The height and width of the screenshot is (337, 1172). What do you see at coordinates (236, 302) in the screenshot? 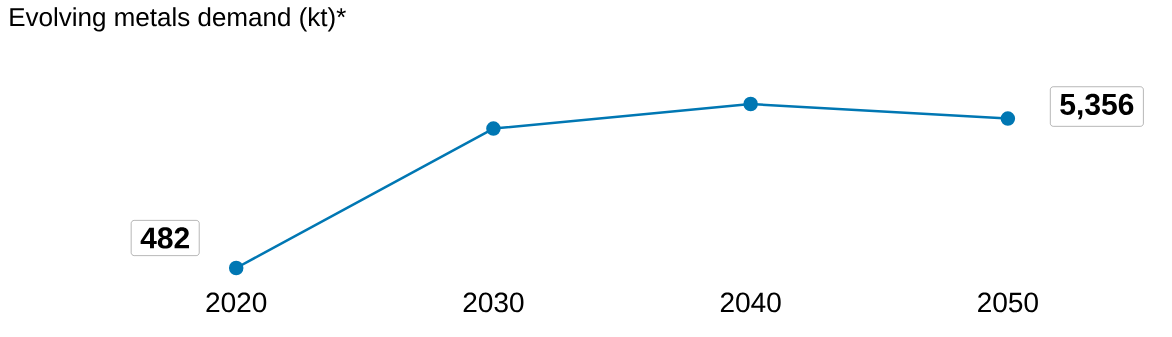
I see `x-tick-label: 2020` at bounding box center [236, 302].